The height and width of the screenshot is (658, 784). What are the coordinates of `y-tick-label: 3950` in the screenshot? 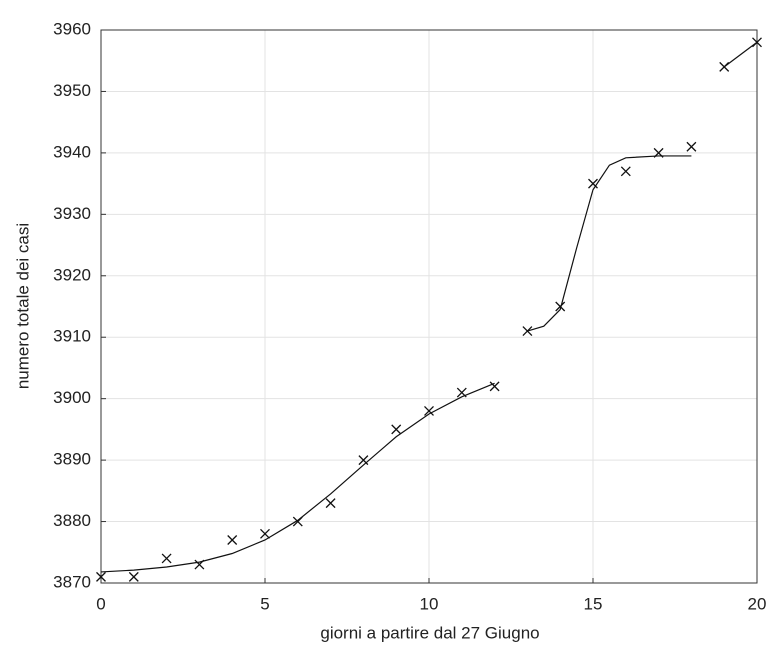 It's located at (72, 90).